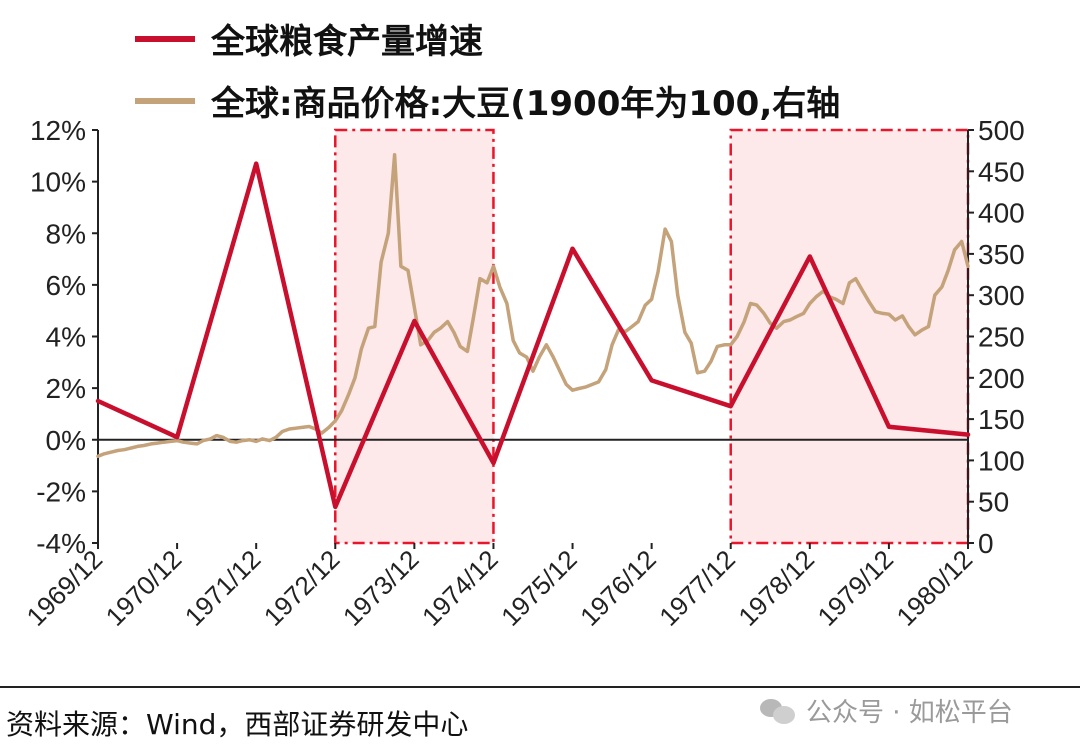  Describe the element at coordinates (237, 724) in the screenshot. I see `source-note: 资料来源：Wind，西部证券研发中心` at that location.